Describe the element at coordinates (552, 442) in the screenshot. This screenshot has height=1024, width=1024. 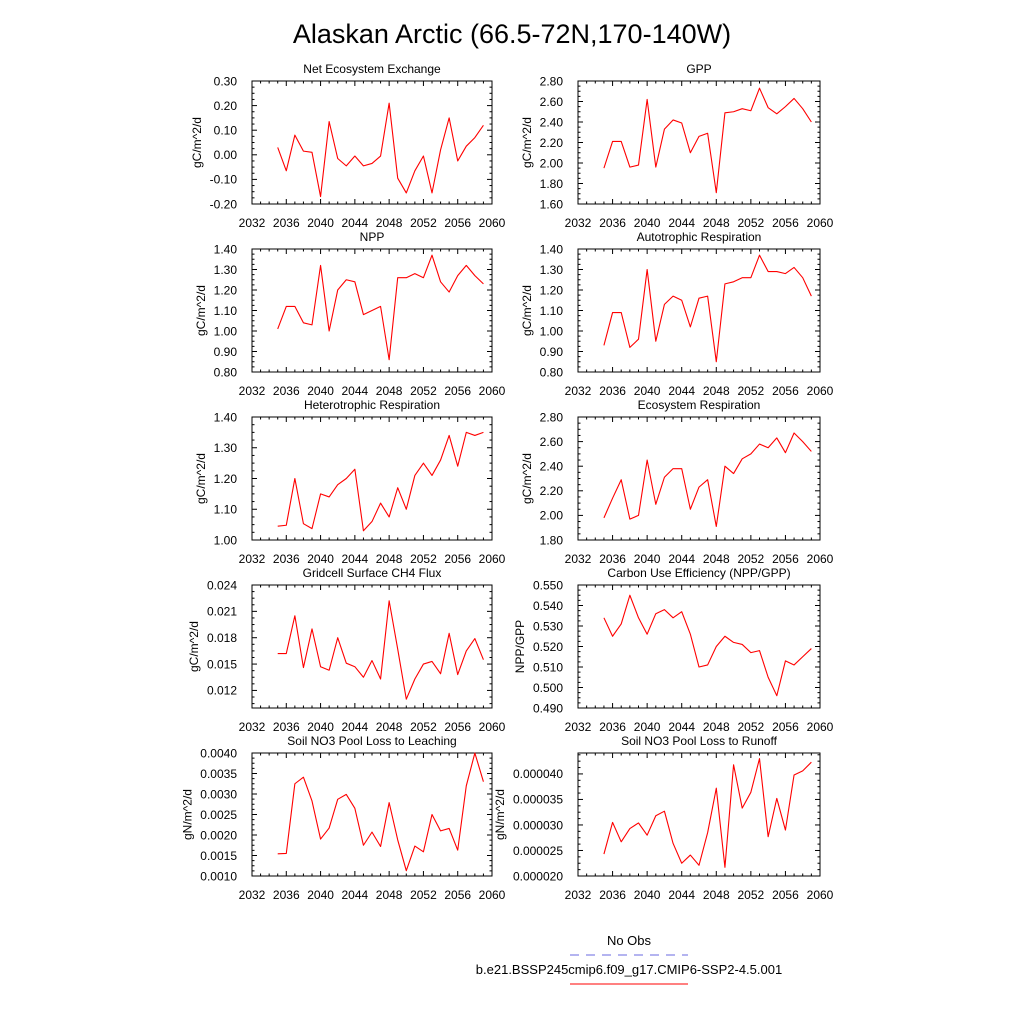
I see `y-tick-label: 2.60` at that location.